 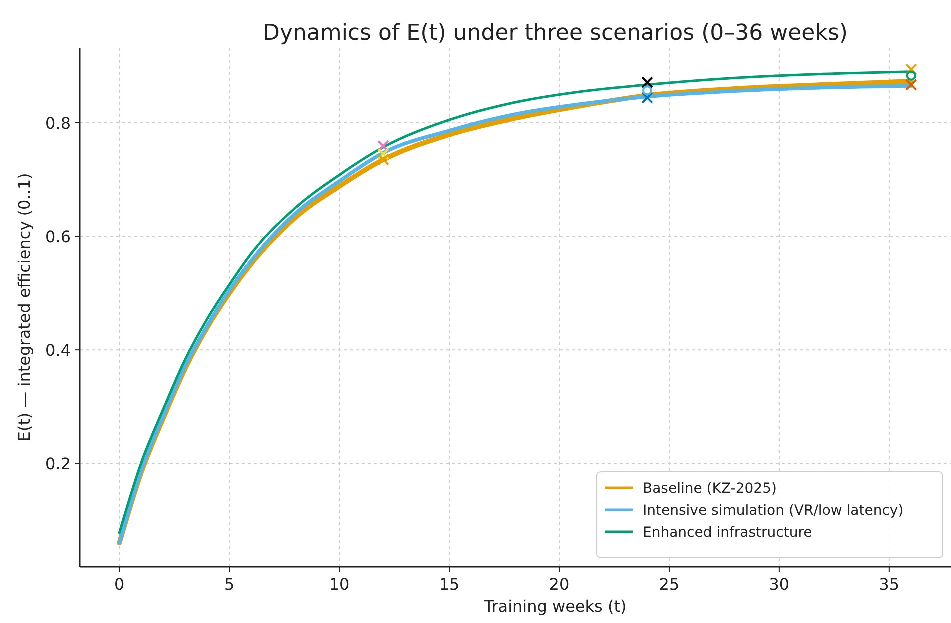 What do you see at coordinates (339, 584) in the screenshot?
I see `x-tick-label: 10` at bounding box center [339, 584].